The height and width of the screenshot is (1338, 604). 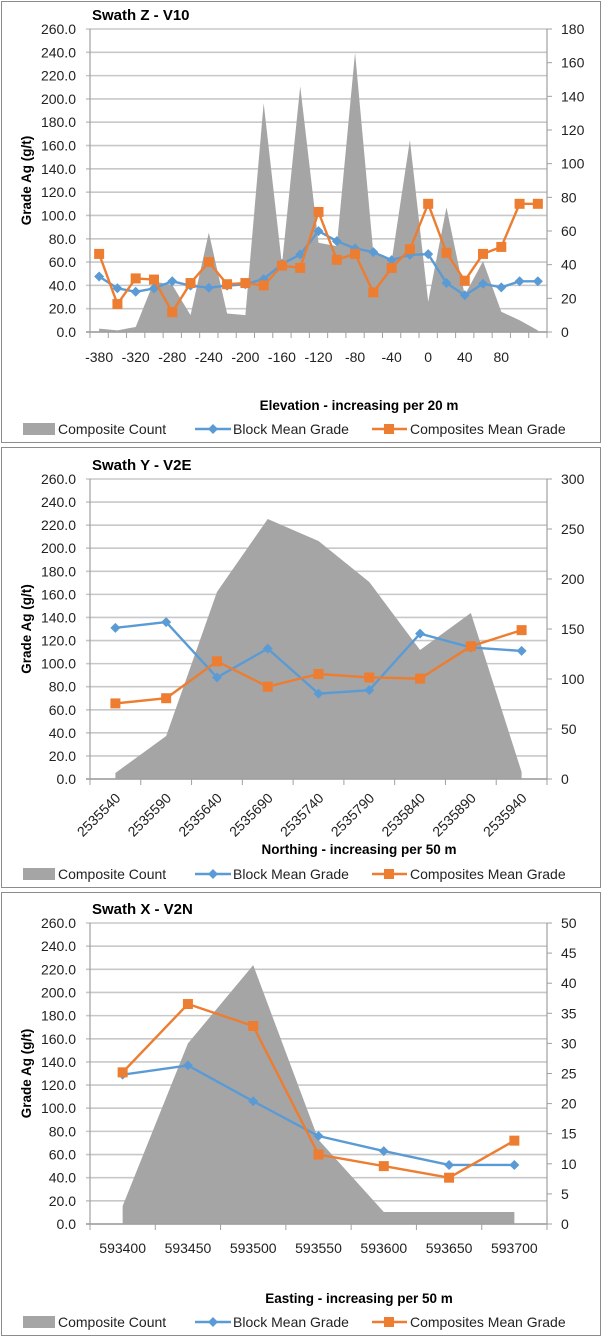 What do you see at coordinates (172, 357) in the screenshot?
I see `x-tick-label: -280` at bounding box center [172, 357].